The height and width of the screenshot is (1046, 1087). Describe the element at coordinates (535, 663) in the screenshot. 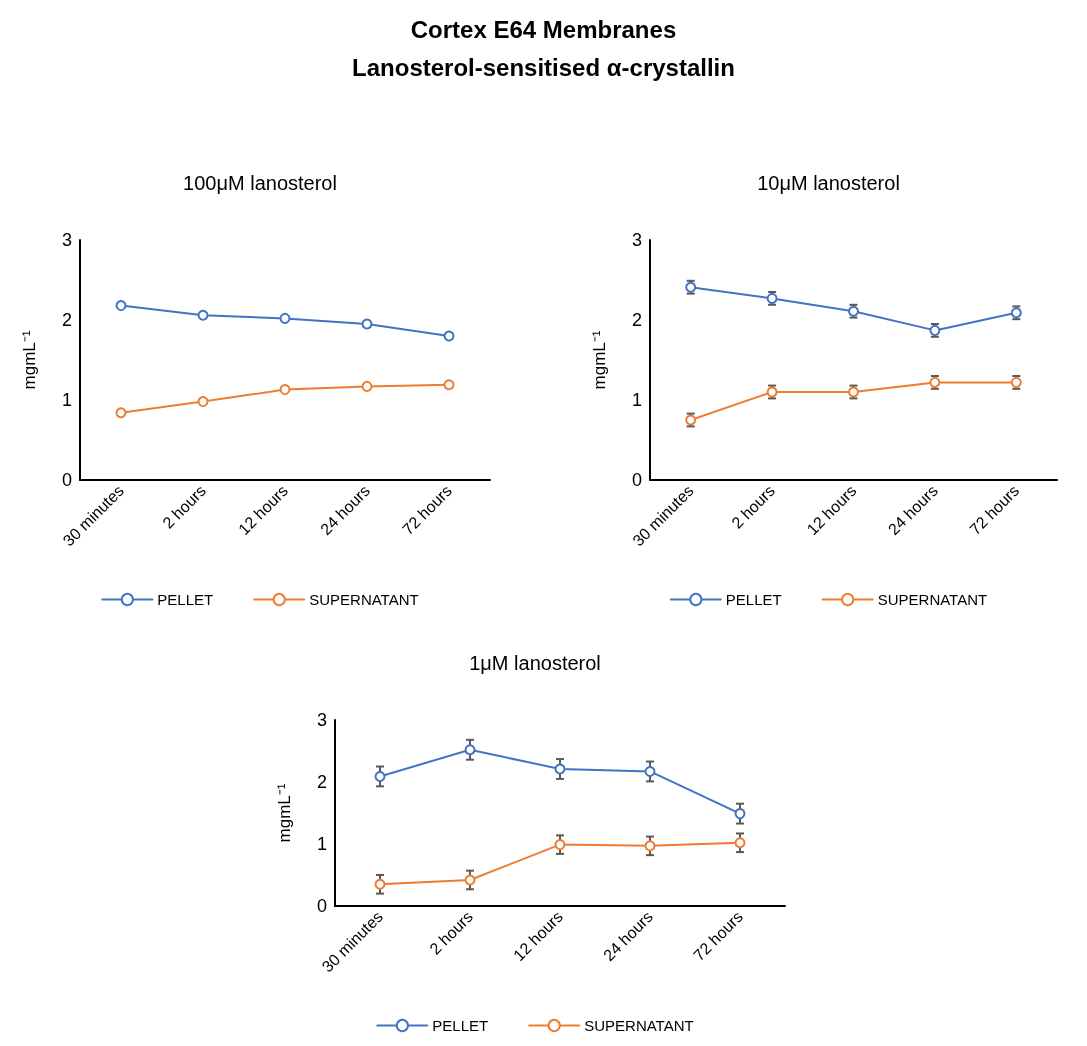

I see `chart-title: 1μM lanosterol` at that location.